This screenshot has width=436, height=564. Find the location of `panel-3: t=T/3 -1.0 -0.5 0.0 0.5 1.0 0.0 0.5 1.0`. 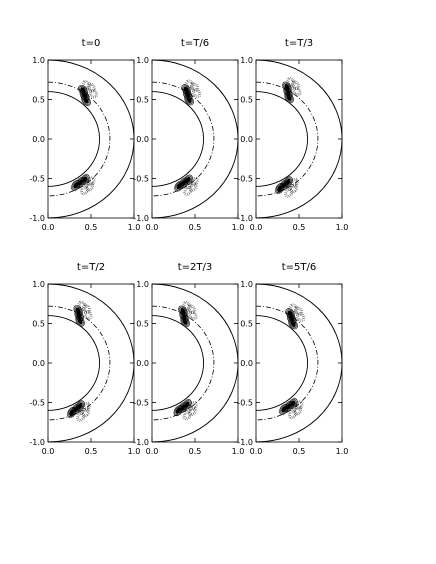

panel-3: t=T/3 -1.0 -0.5 0.0 0.5 1.0 0.0 0.5 1.0 is located at coordinates (292, 135).